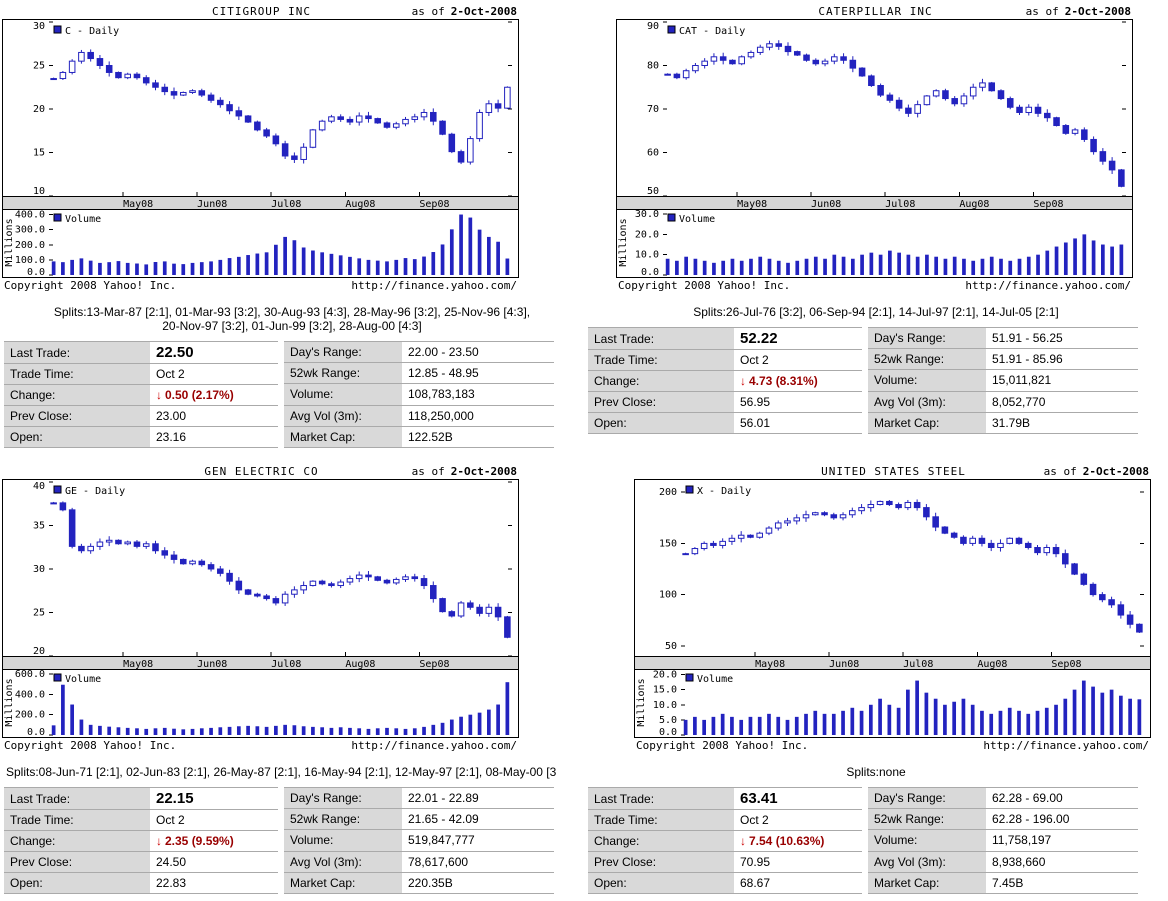  What do you see at coordinates (671, 646) in the screenshot?
I see `price-axis-label: 50` at bounding box center [671, 646].